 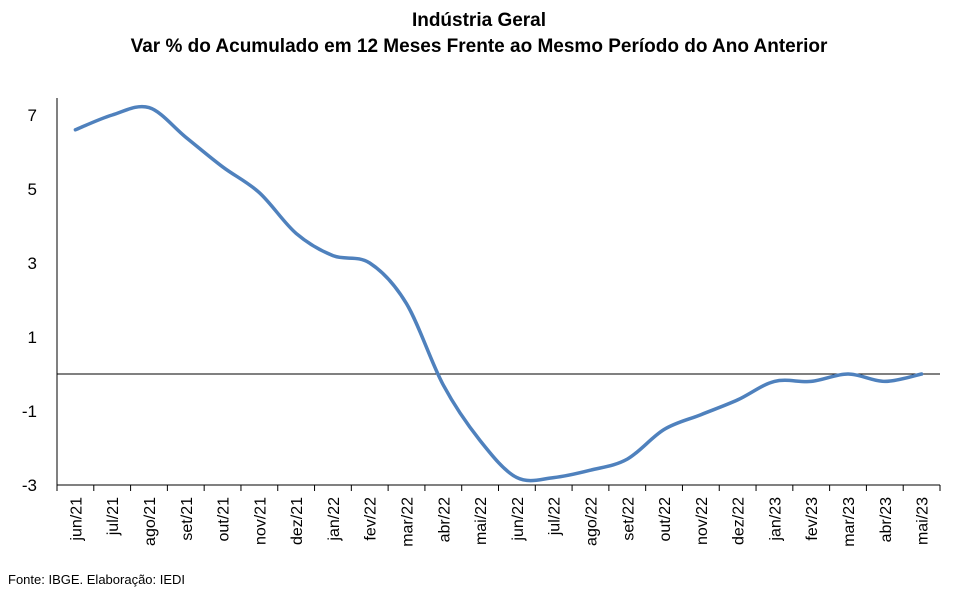 I want to click on y-tick-label: 3, so click(x=32, y=263).